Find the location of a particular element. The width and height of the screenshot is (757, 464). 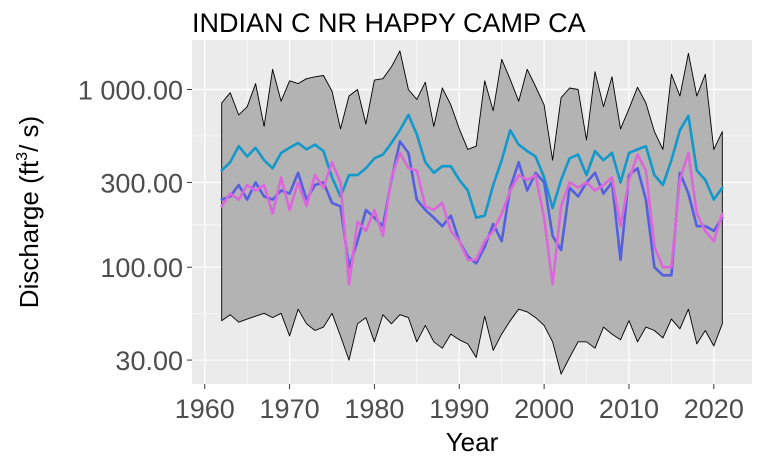

y-axis-label-unit: / s) is located at coordinates (29, 134).